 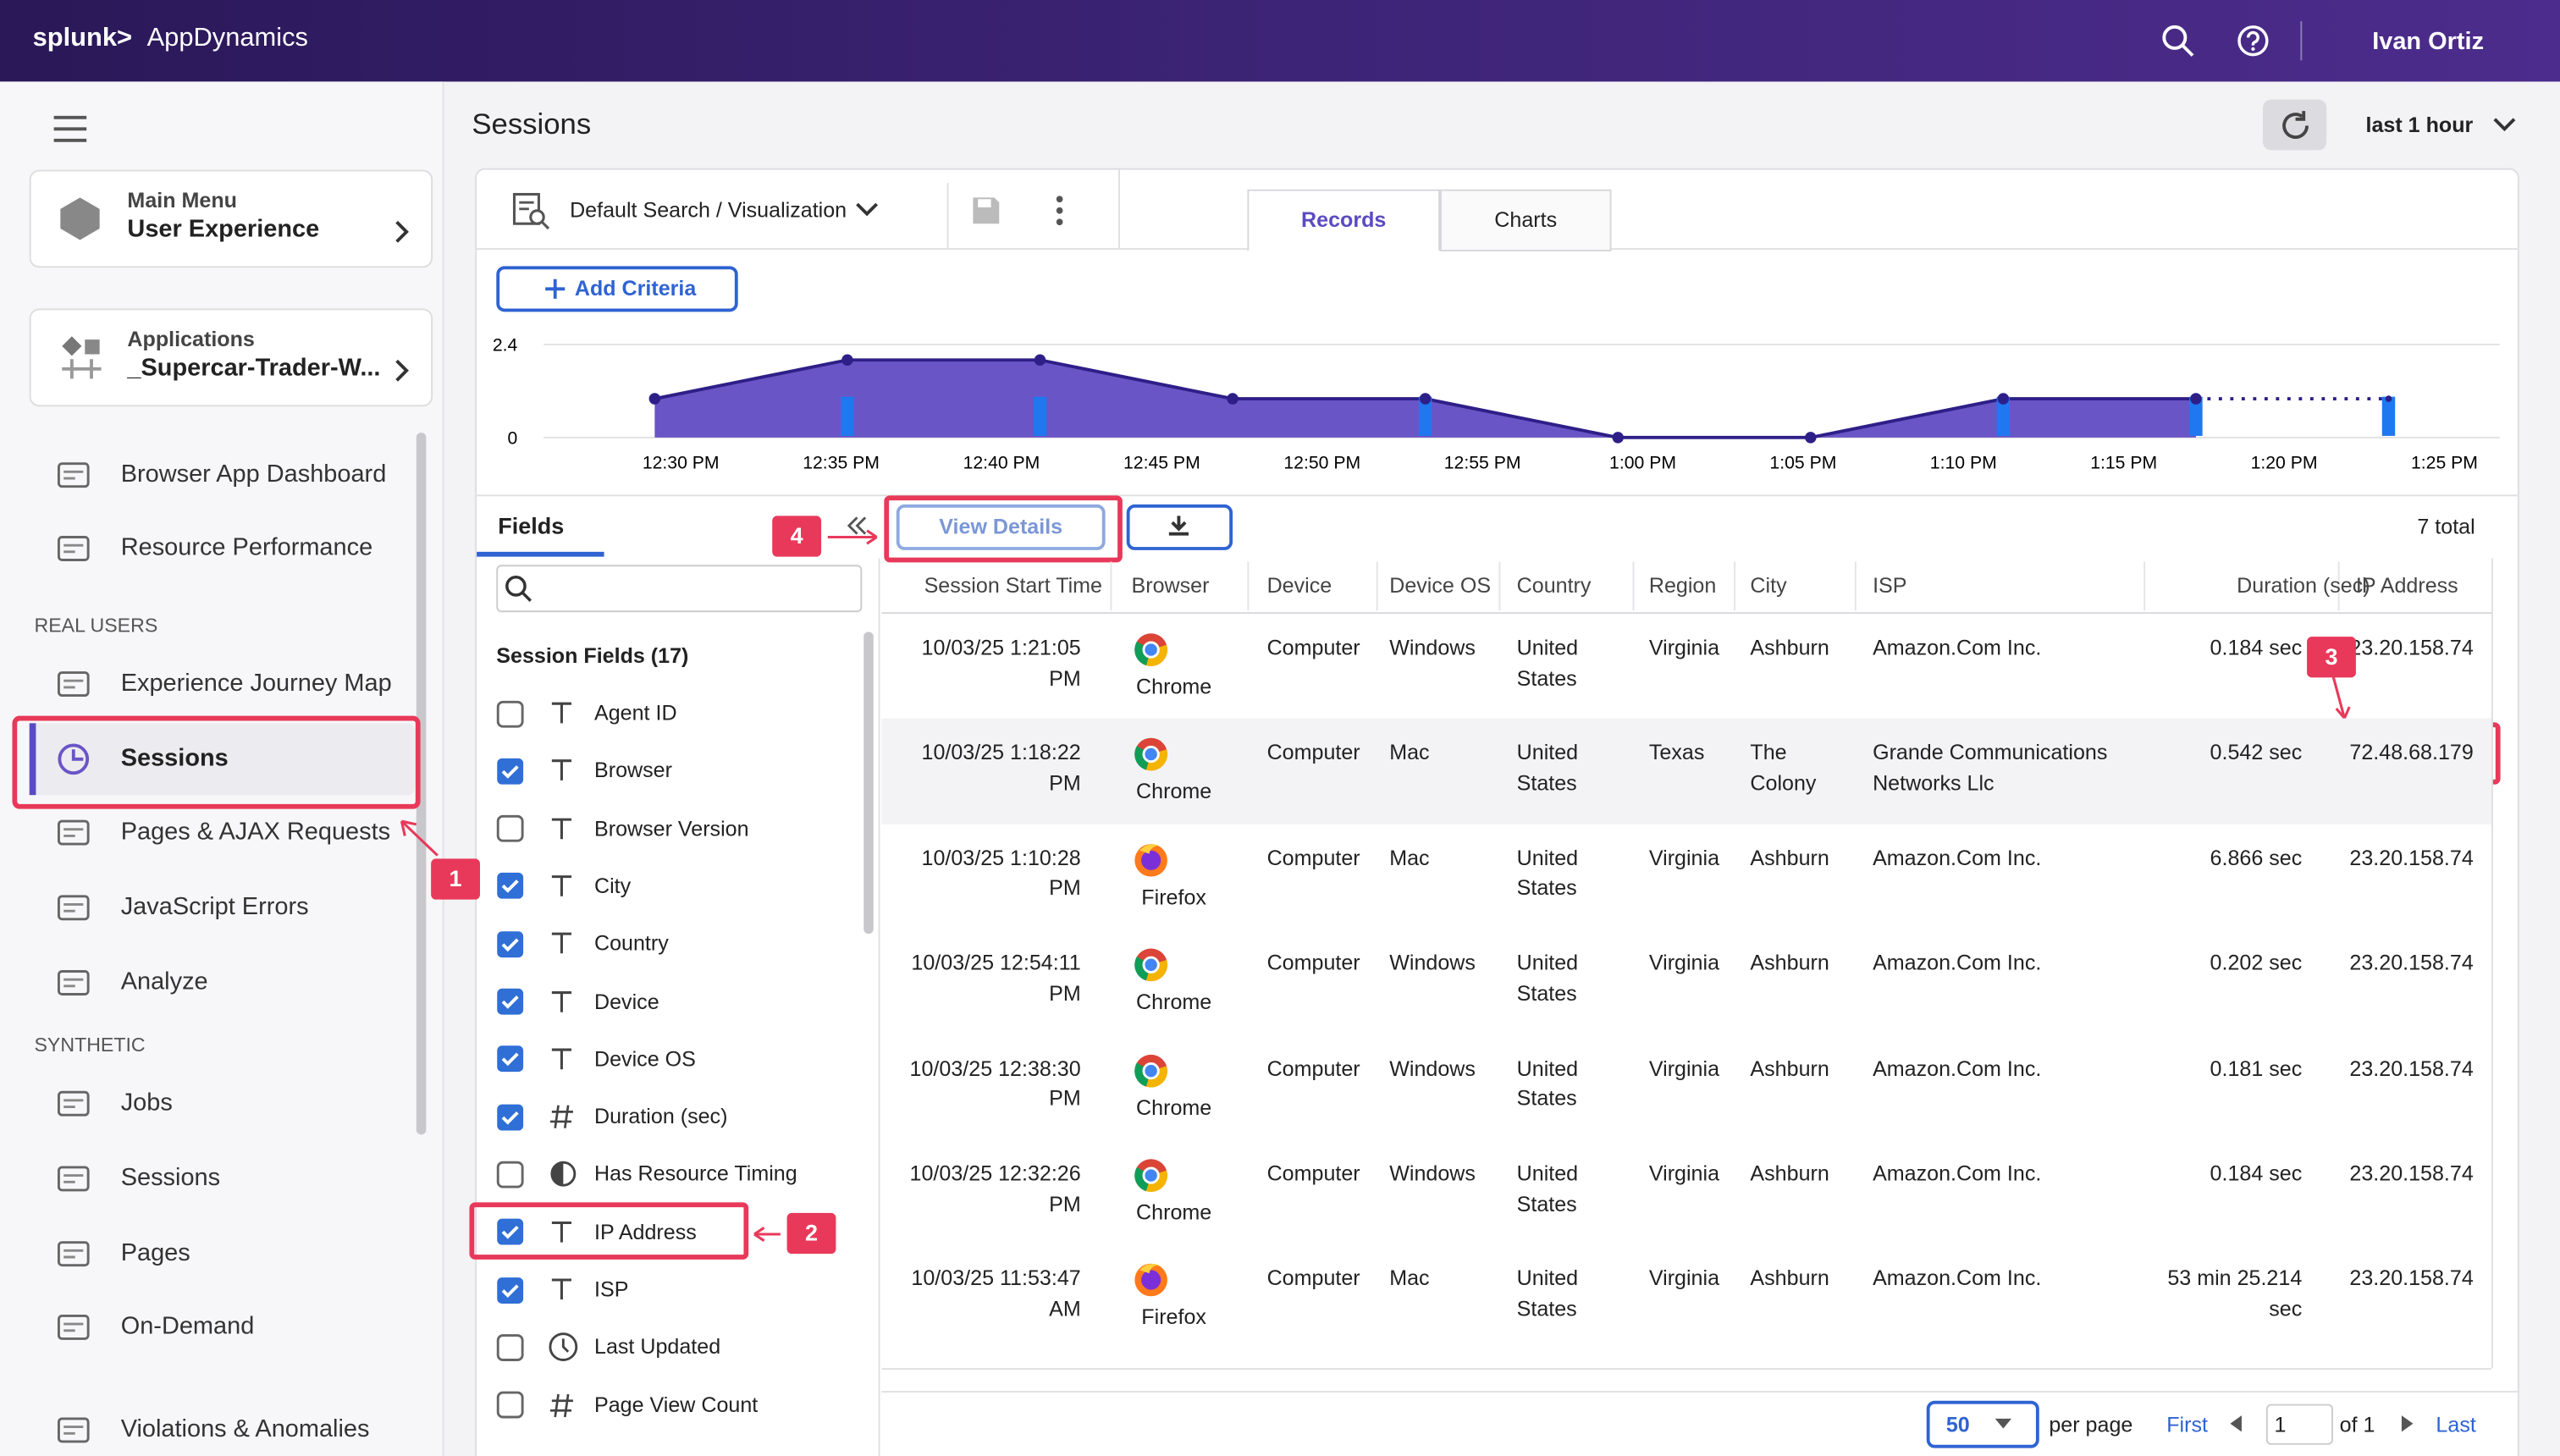 What do you see at coordinates (986, 210) in the screenshot?
I see `save-icon` at bounding box center [986, 210].